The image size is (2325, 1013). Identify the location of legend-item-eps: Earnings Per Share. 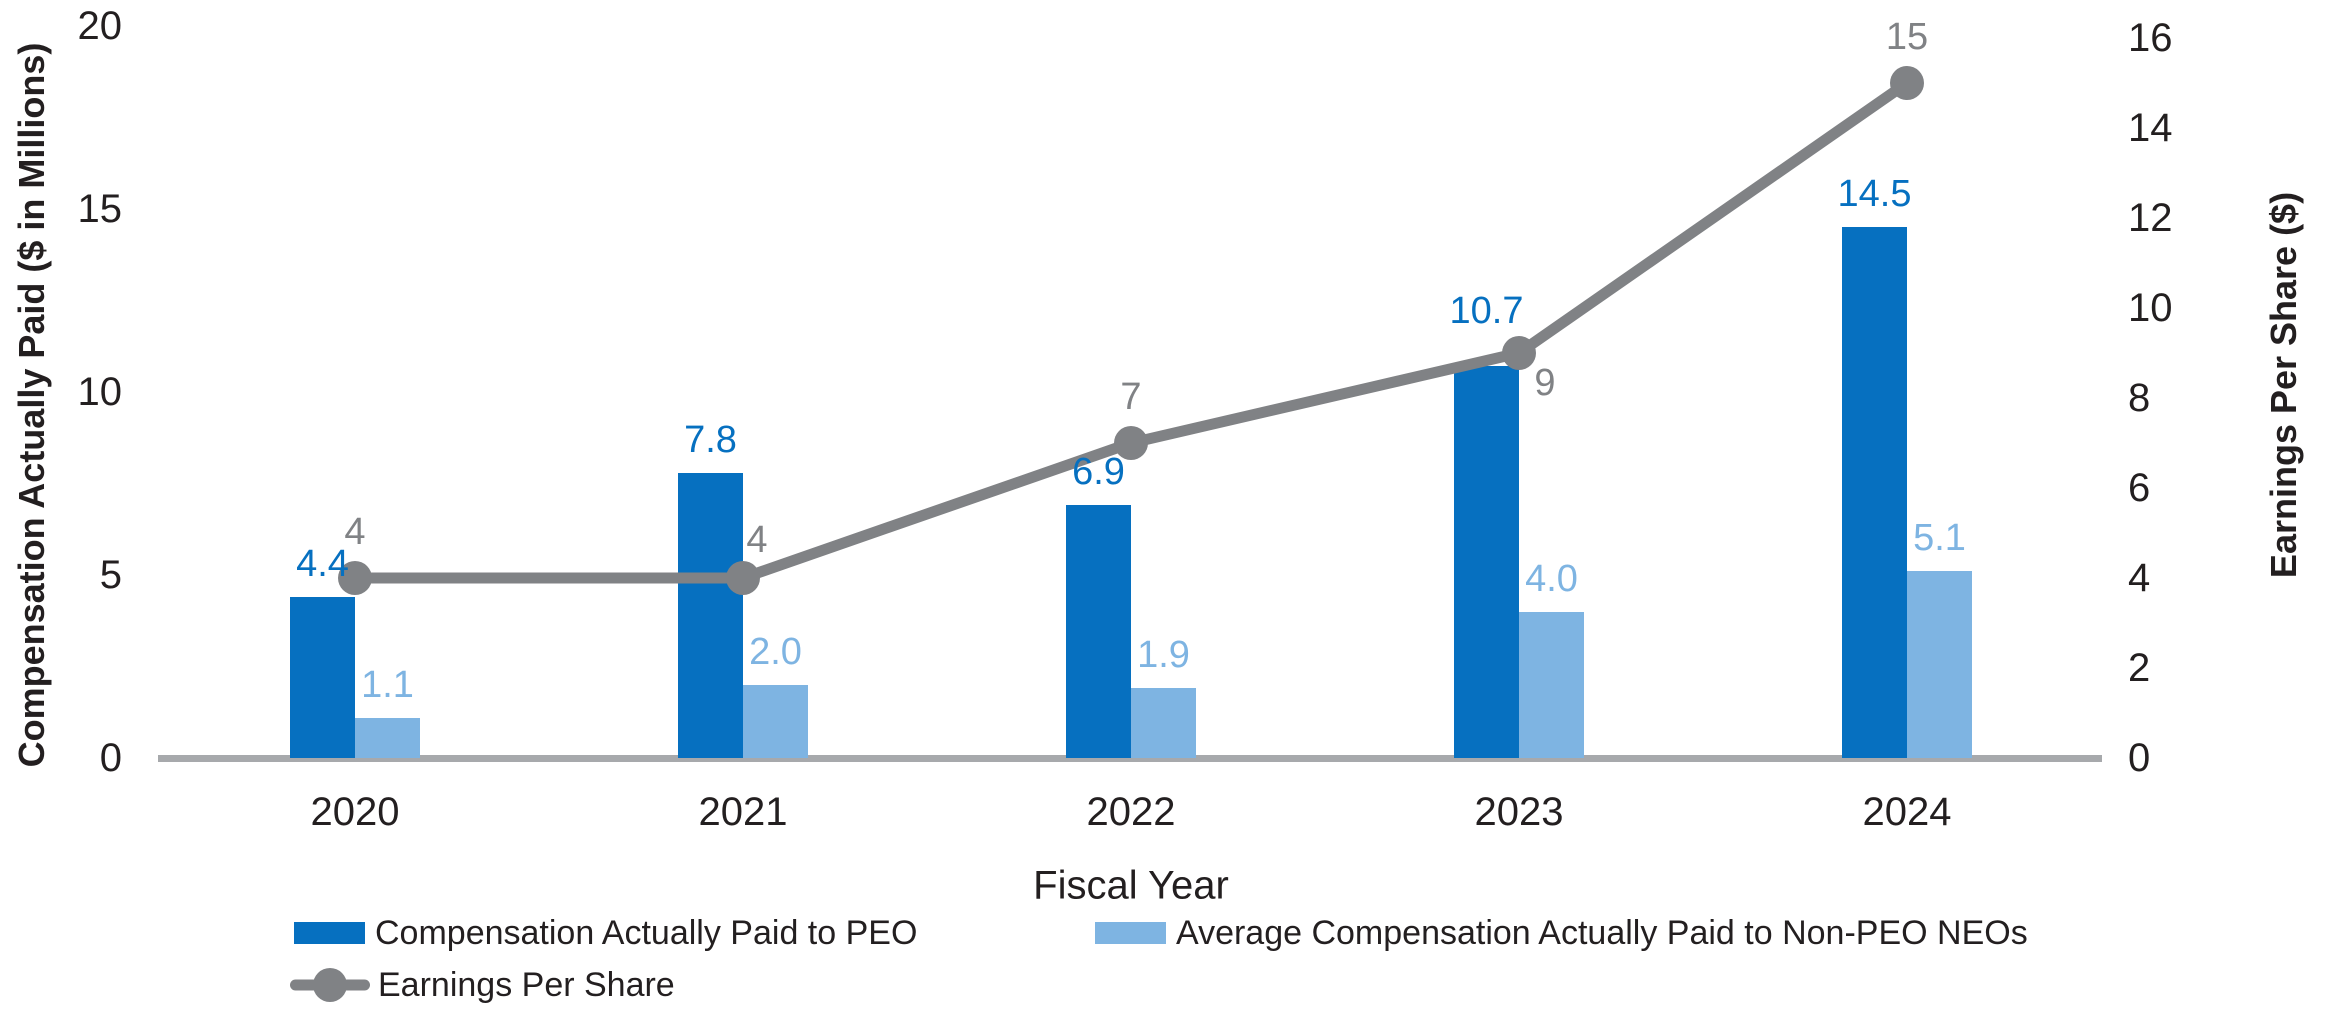
(482, 985).